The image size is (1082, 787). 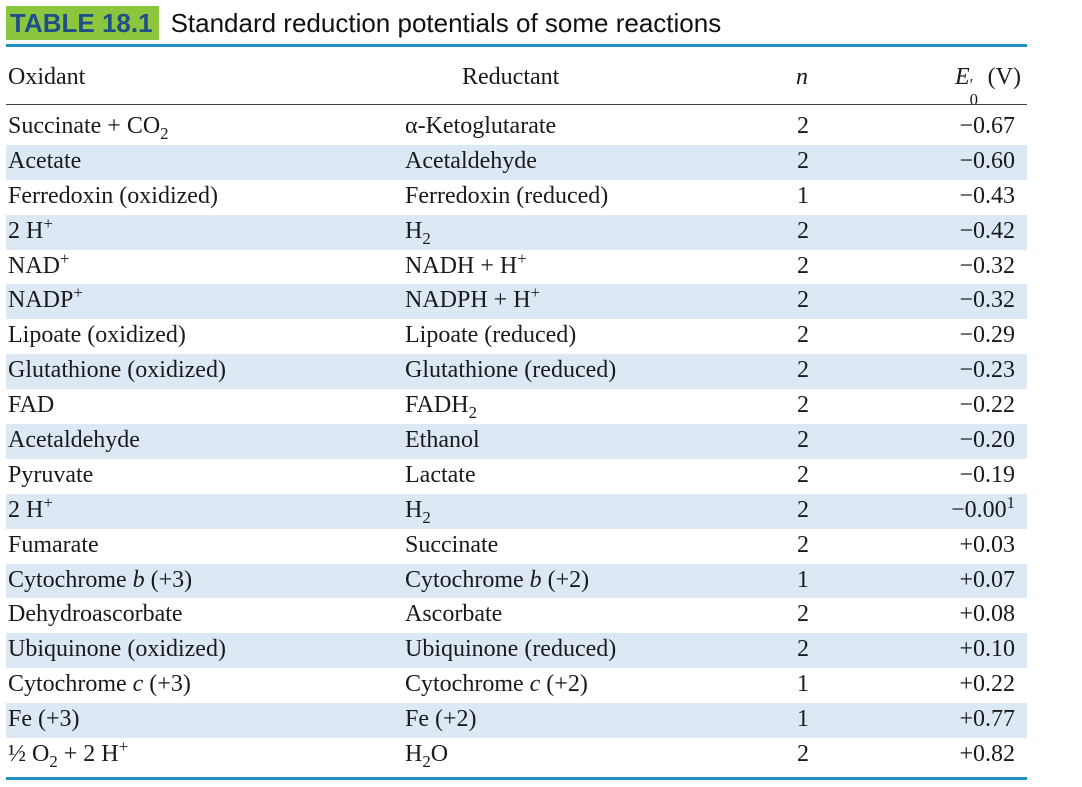 What do you see at coordinates (34, 265) in the screenshot?
I see `ox-text: NAD` at bounding box center [34, 265].